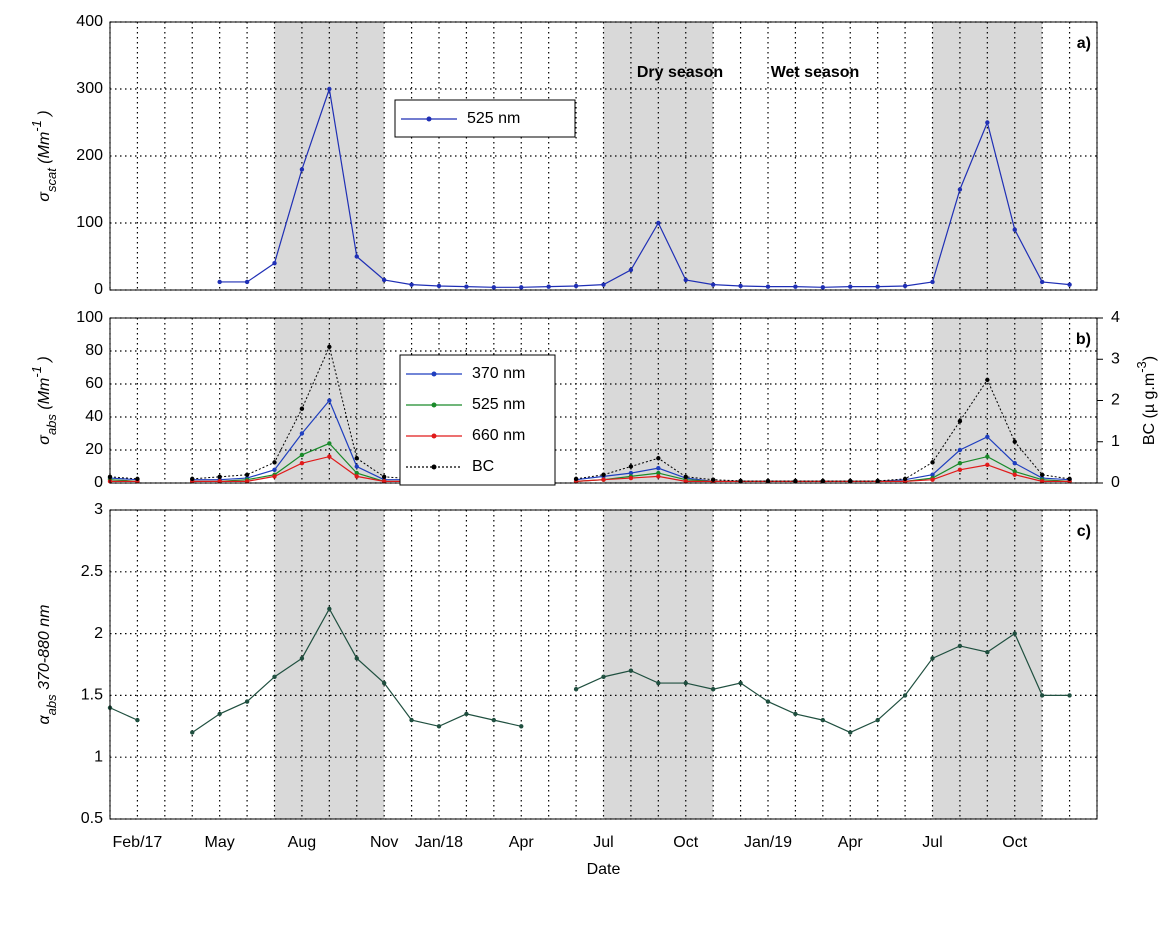 This screenshot has width=1175, height=937. Describe the element at coordinates (384, 842) in the screenshot. I see `x-tick-label: Nov` at that location.